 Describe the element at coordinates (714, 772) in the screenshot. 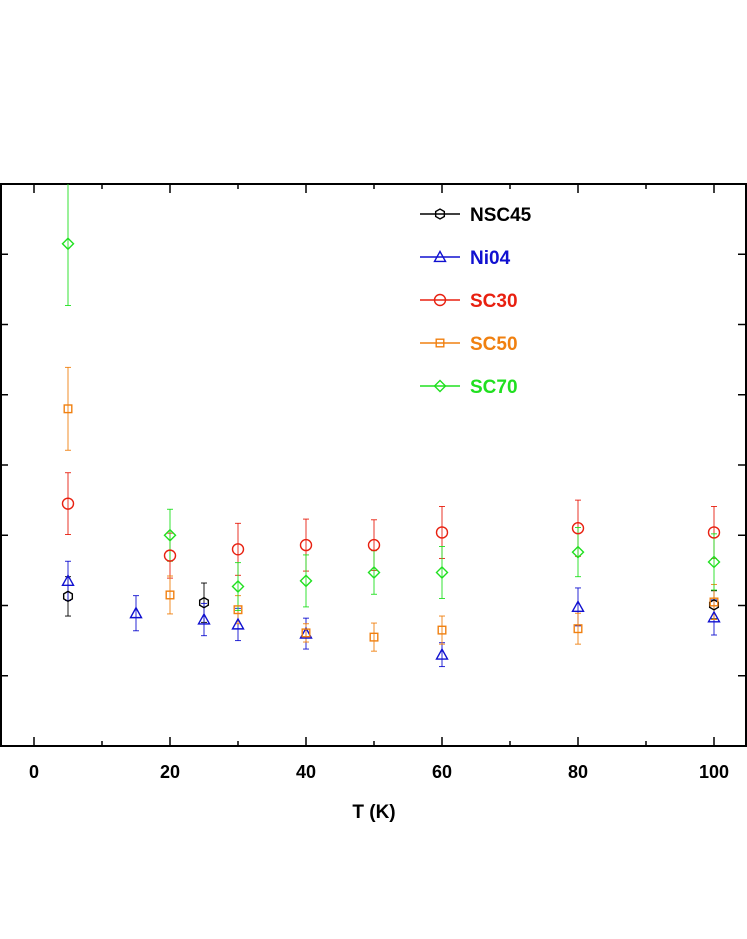

I see `x-tick-label: 100` at that location.